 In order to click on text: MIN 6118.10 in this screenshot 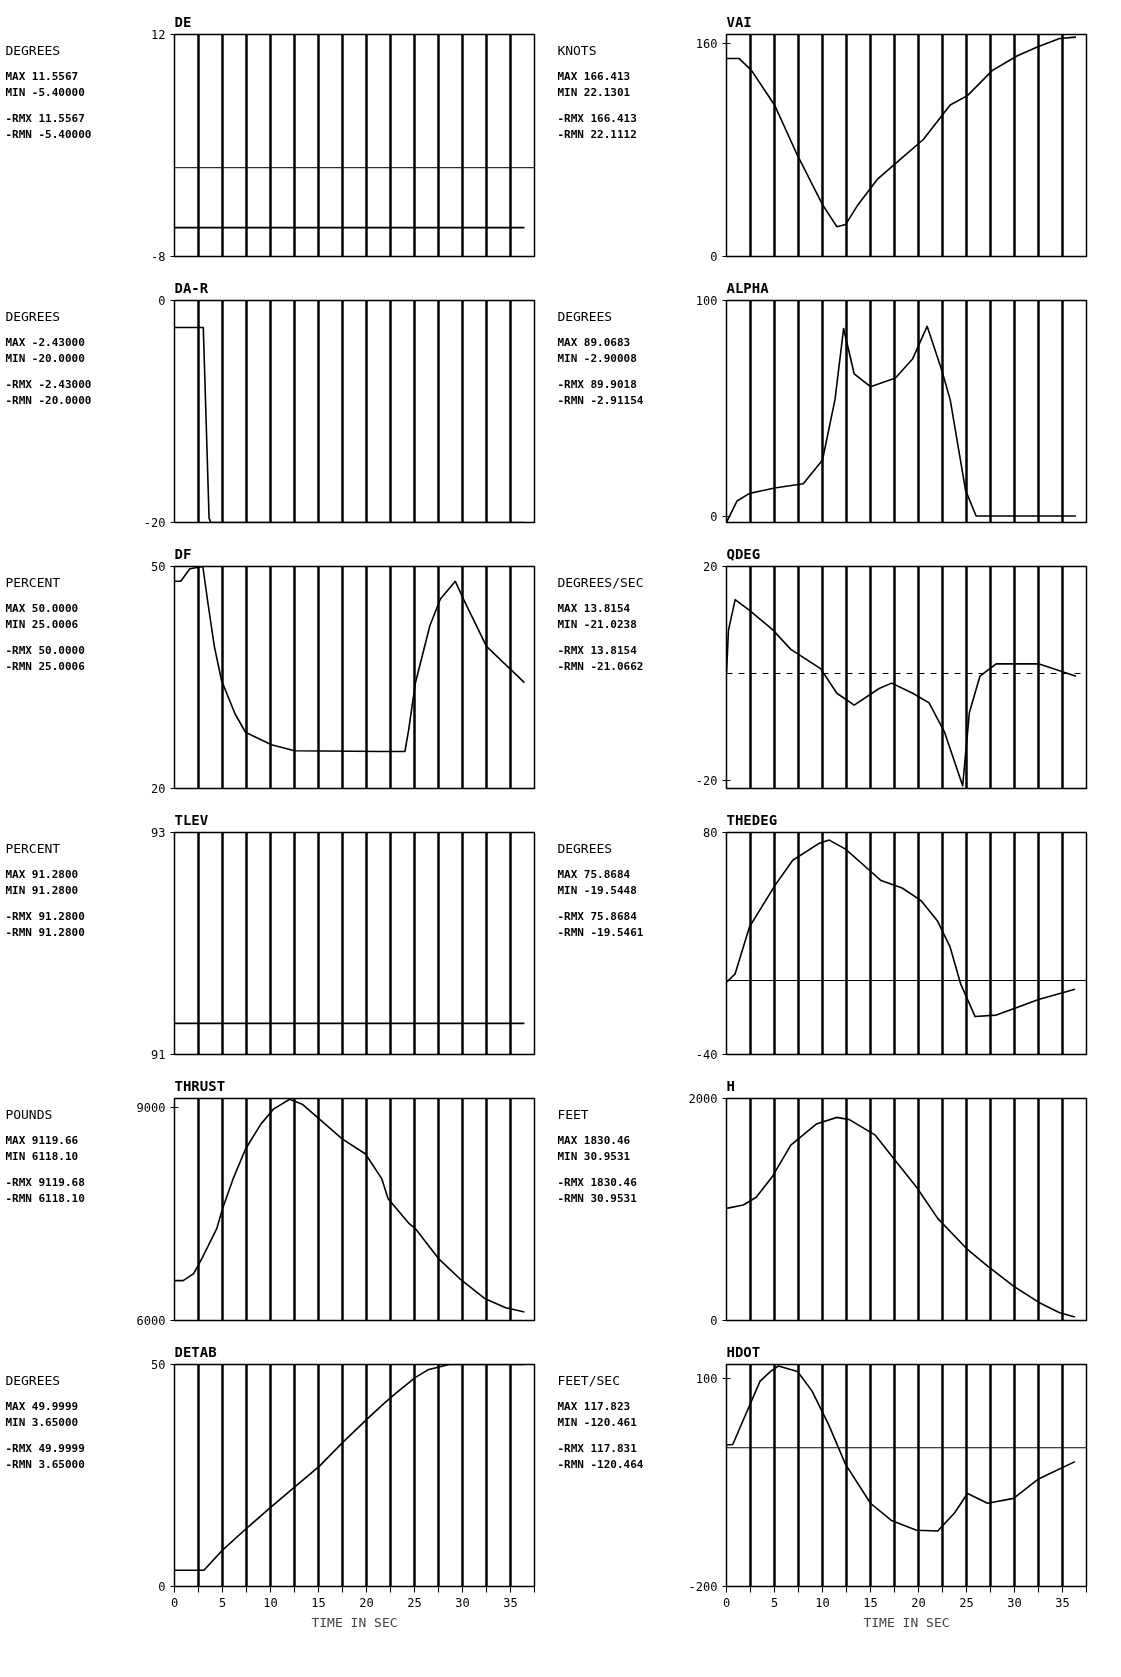, I will do `click(42, 1156)`.